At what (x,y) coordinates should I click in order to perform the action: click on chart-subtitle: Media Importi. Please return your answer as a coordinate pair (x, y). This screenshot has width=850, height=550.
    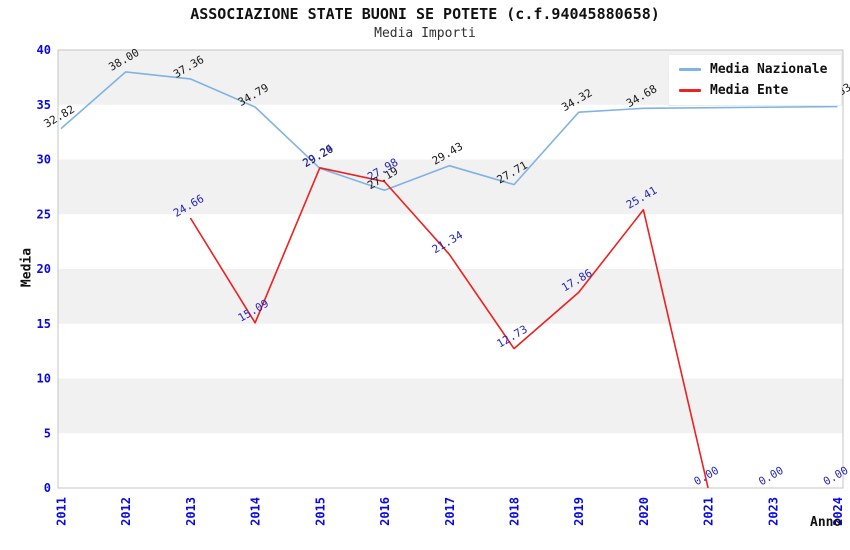
    Looking at the image, I should click on (425, 33).